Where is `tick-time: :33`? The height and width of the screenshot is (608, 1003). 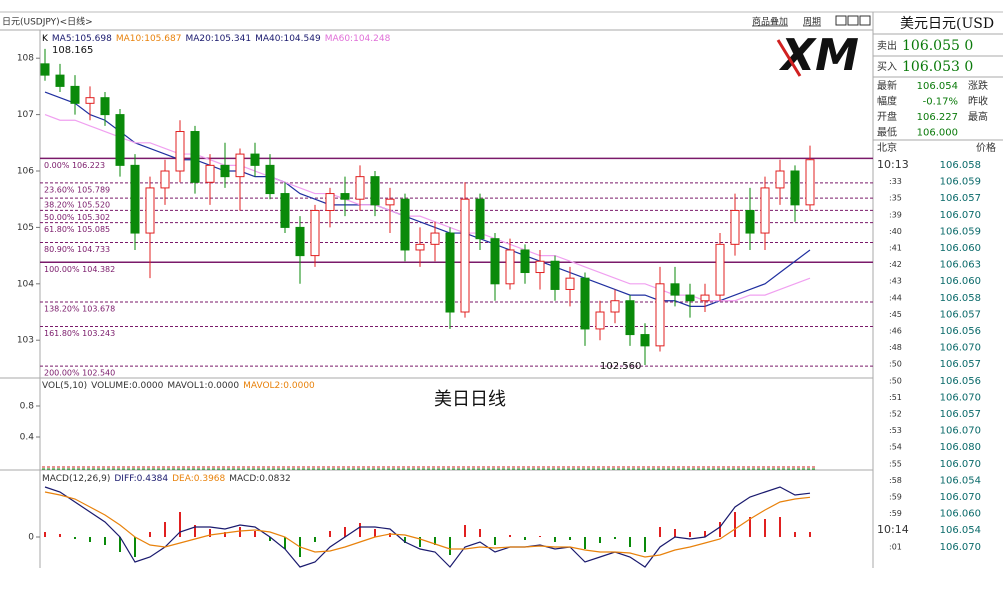
tick-time: :33 is located at coordinates (895, 181).